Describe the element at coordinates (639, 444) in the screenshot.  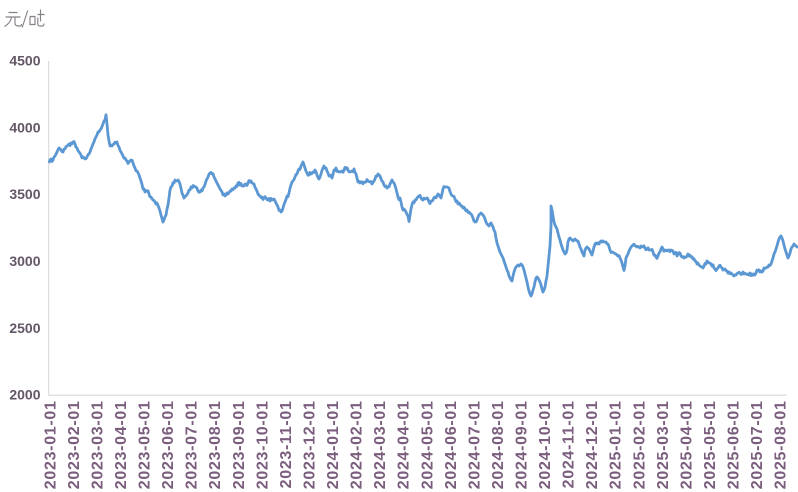
I see `svg-text: 2025-02-01` at that location.